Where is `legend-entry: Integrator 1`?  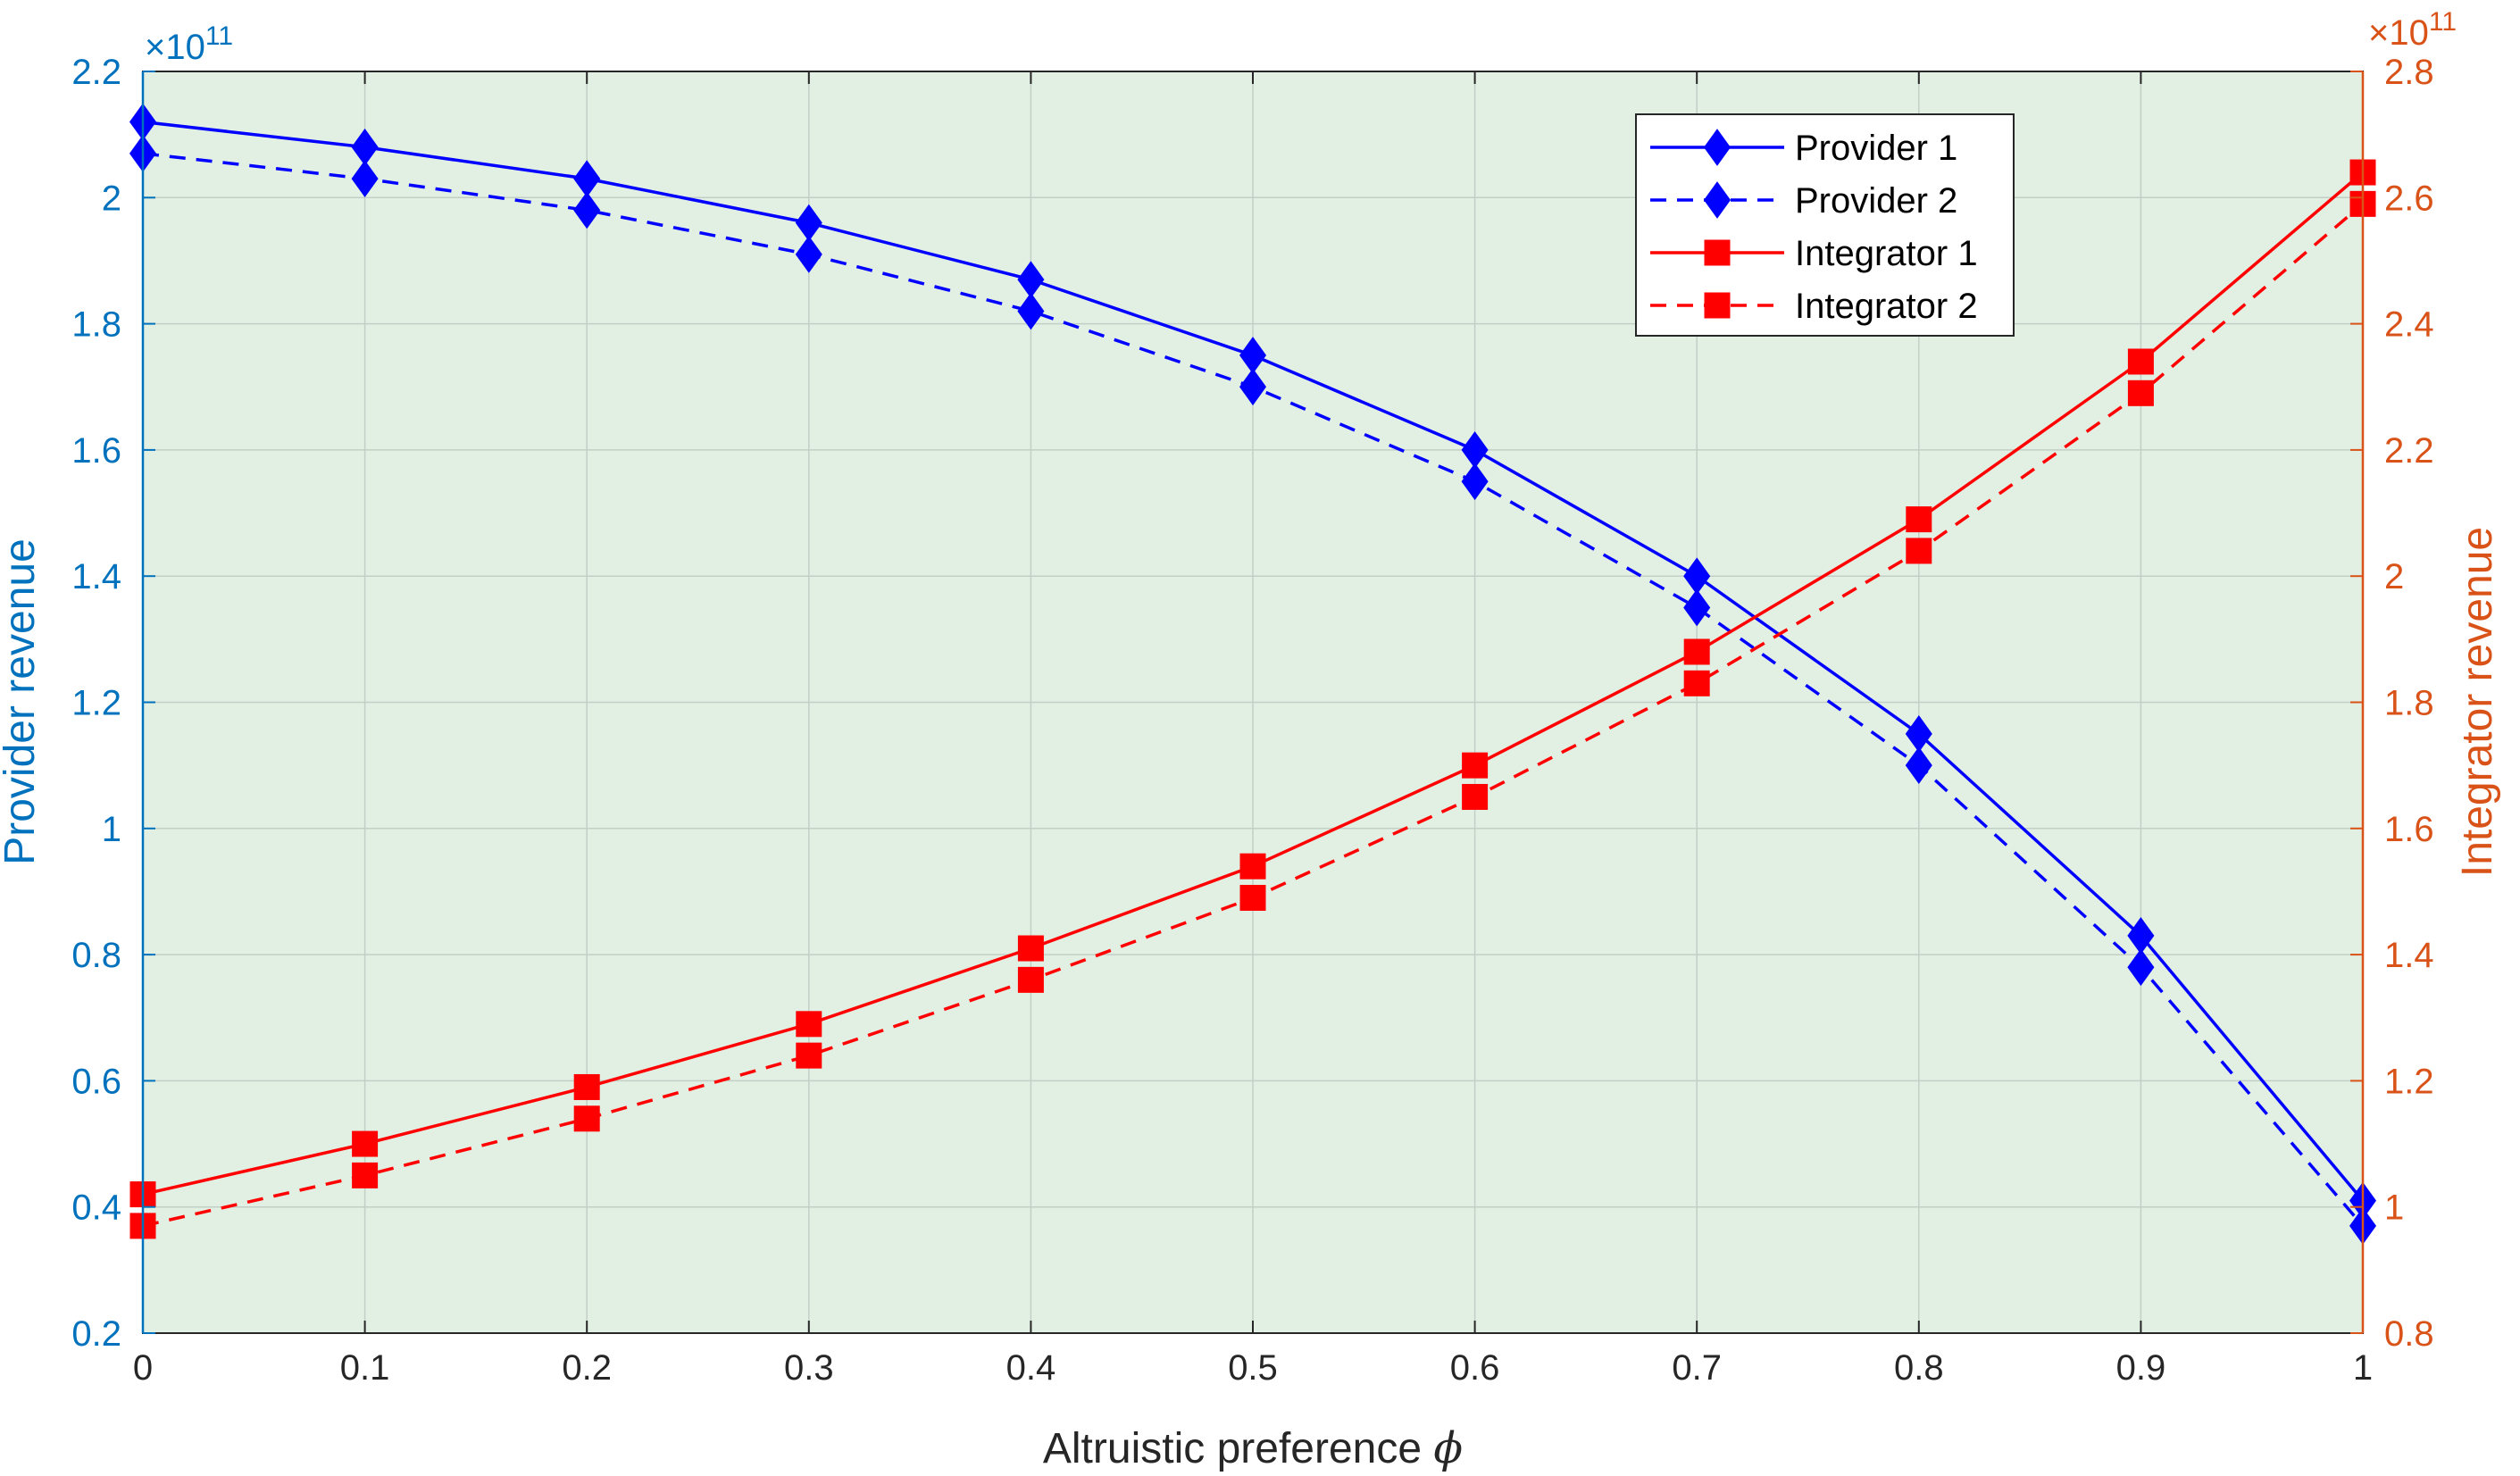
legend-entry: Integrator 1 is located at coordinates (1814, 253).